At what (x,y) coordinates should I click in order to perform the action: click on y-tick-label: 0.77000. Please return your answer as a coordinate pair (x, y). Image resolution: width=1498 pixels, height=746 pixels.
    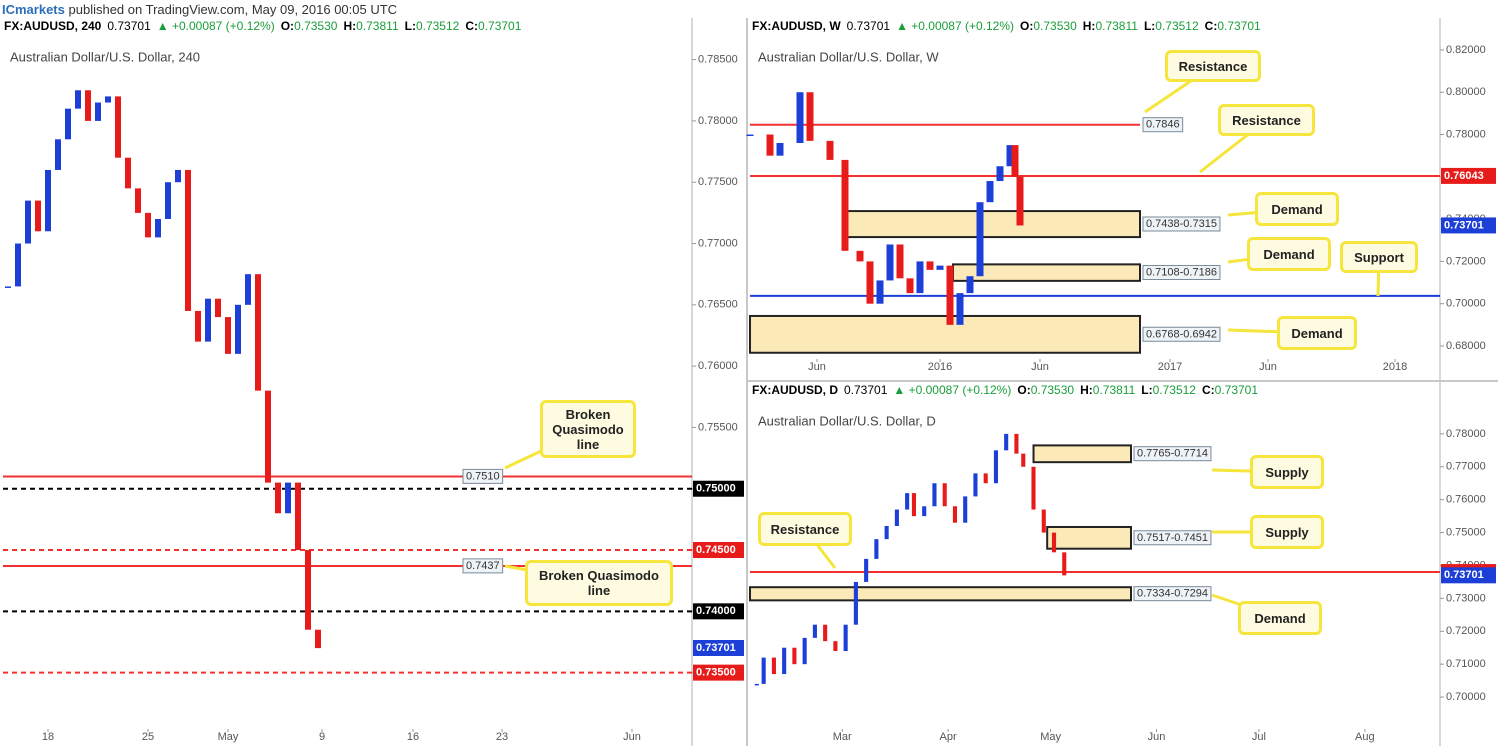
    Looking at the image, I should click on (718, 243).